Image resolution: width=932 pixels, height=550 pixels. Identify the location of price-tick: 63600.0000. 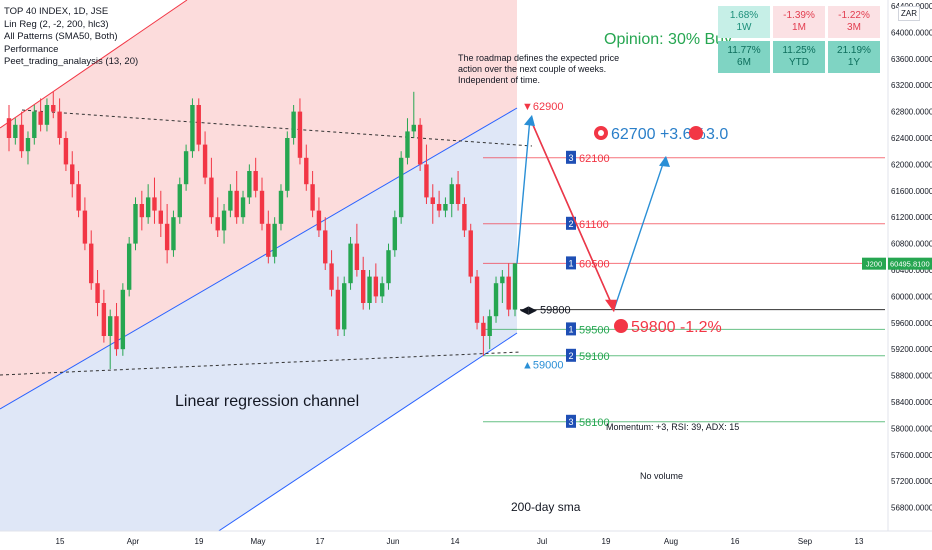
(911, 59).